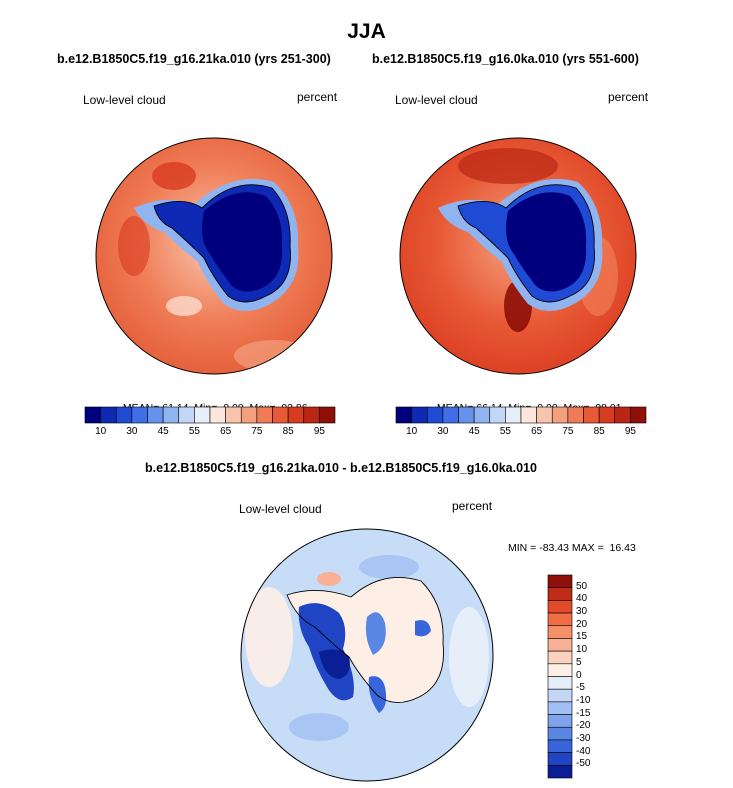 The height and width of the screenshot is (788, 733). What do you see at coordinates (124, 100) in the screenshot?
I see `left-panel-variable-label: Low-level cloud` at bounding box center [124, 100].